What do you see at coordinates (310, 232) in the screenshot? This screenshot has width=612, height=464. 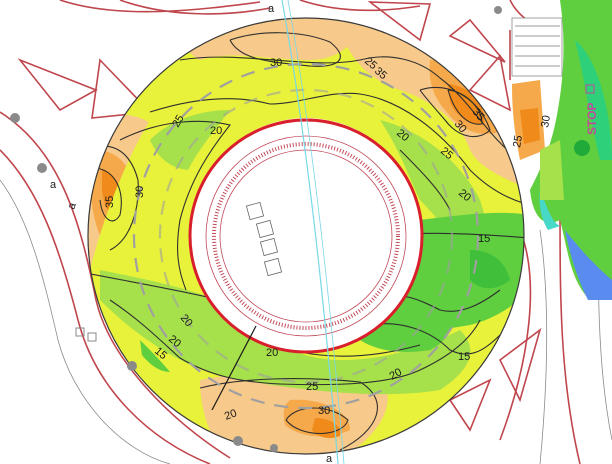 I see `cycle-track` at bounding box center [310, 232].